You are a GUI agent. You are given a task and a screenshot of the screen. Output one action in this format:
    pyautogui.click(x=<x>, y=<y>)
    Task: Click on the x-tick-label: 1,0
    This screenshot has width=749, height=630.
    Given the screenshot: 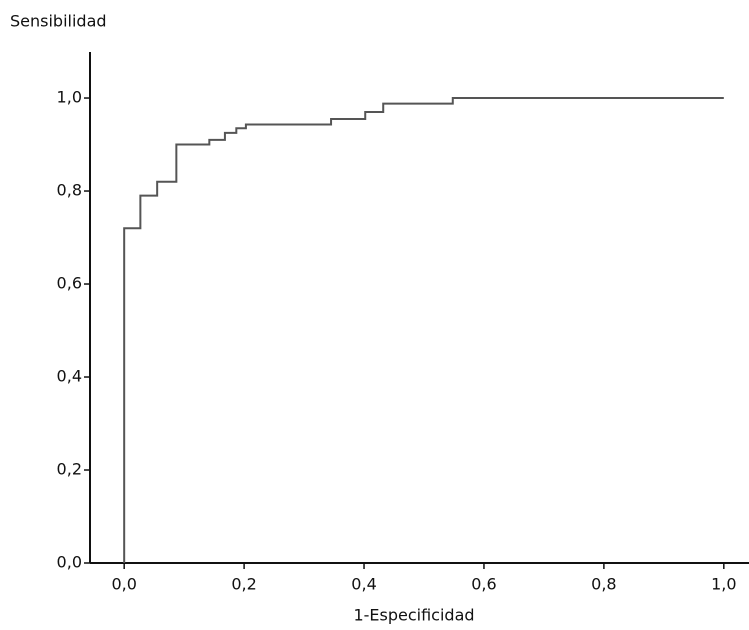 What is the action you would take?
    pyautogui.click(x=723, y=584)
    